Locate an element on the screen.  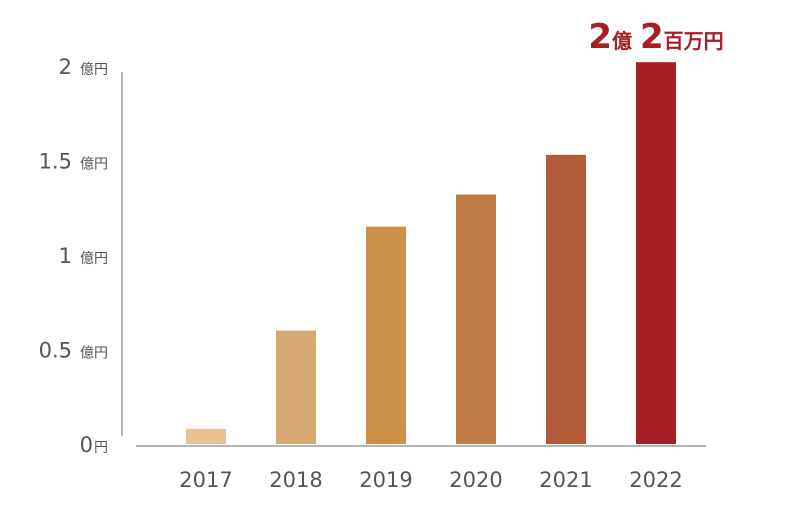
annotation-number-2: 2 is located at coordinates (652, 37).